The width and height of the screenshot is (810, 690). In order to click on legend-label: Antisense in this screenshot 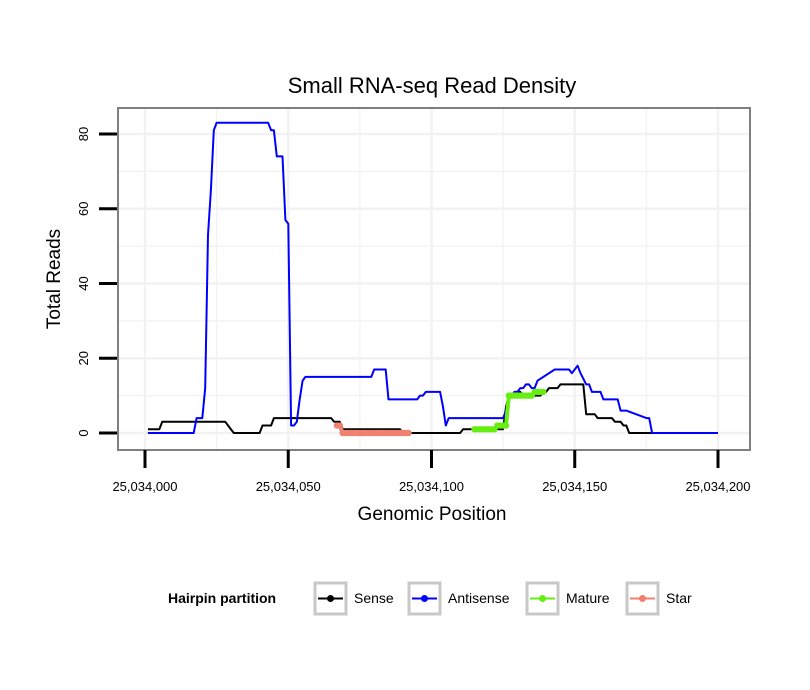, I will do `click(479, 598)`.